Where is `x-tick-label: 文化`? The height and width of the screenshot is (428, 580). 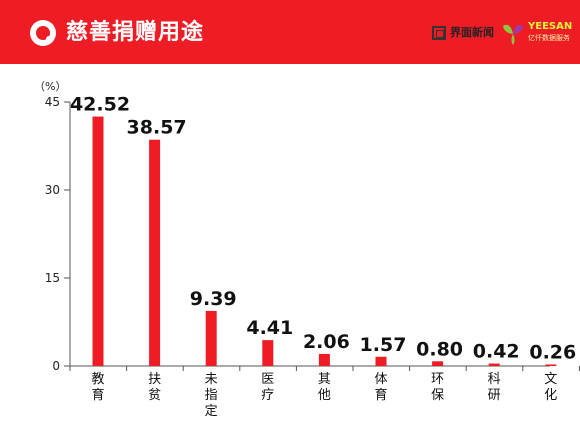
x-tick-label: 文化 is located at coordinates (551, 387).